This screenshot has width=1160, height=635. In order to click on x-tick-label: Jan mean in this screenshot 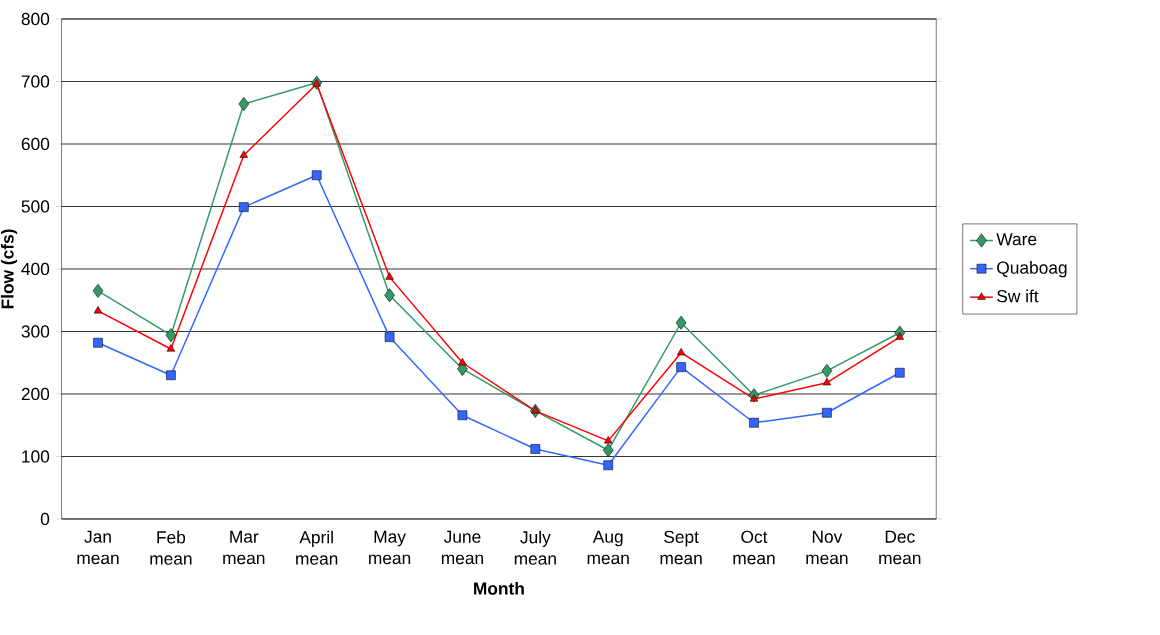, I will do `click(98, 547)`.